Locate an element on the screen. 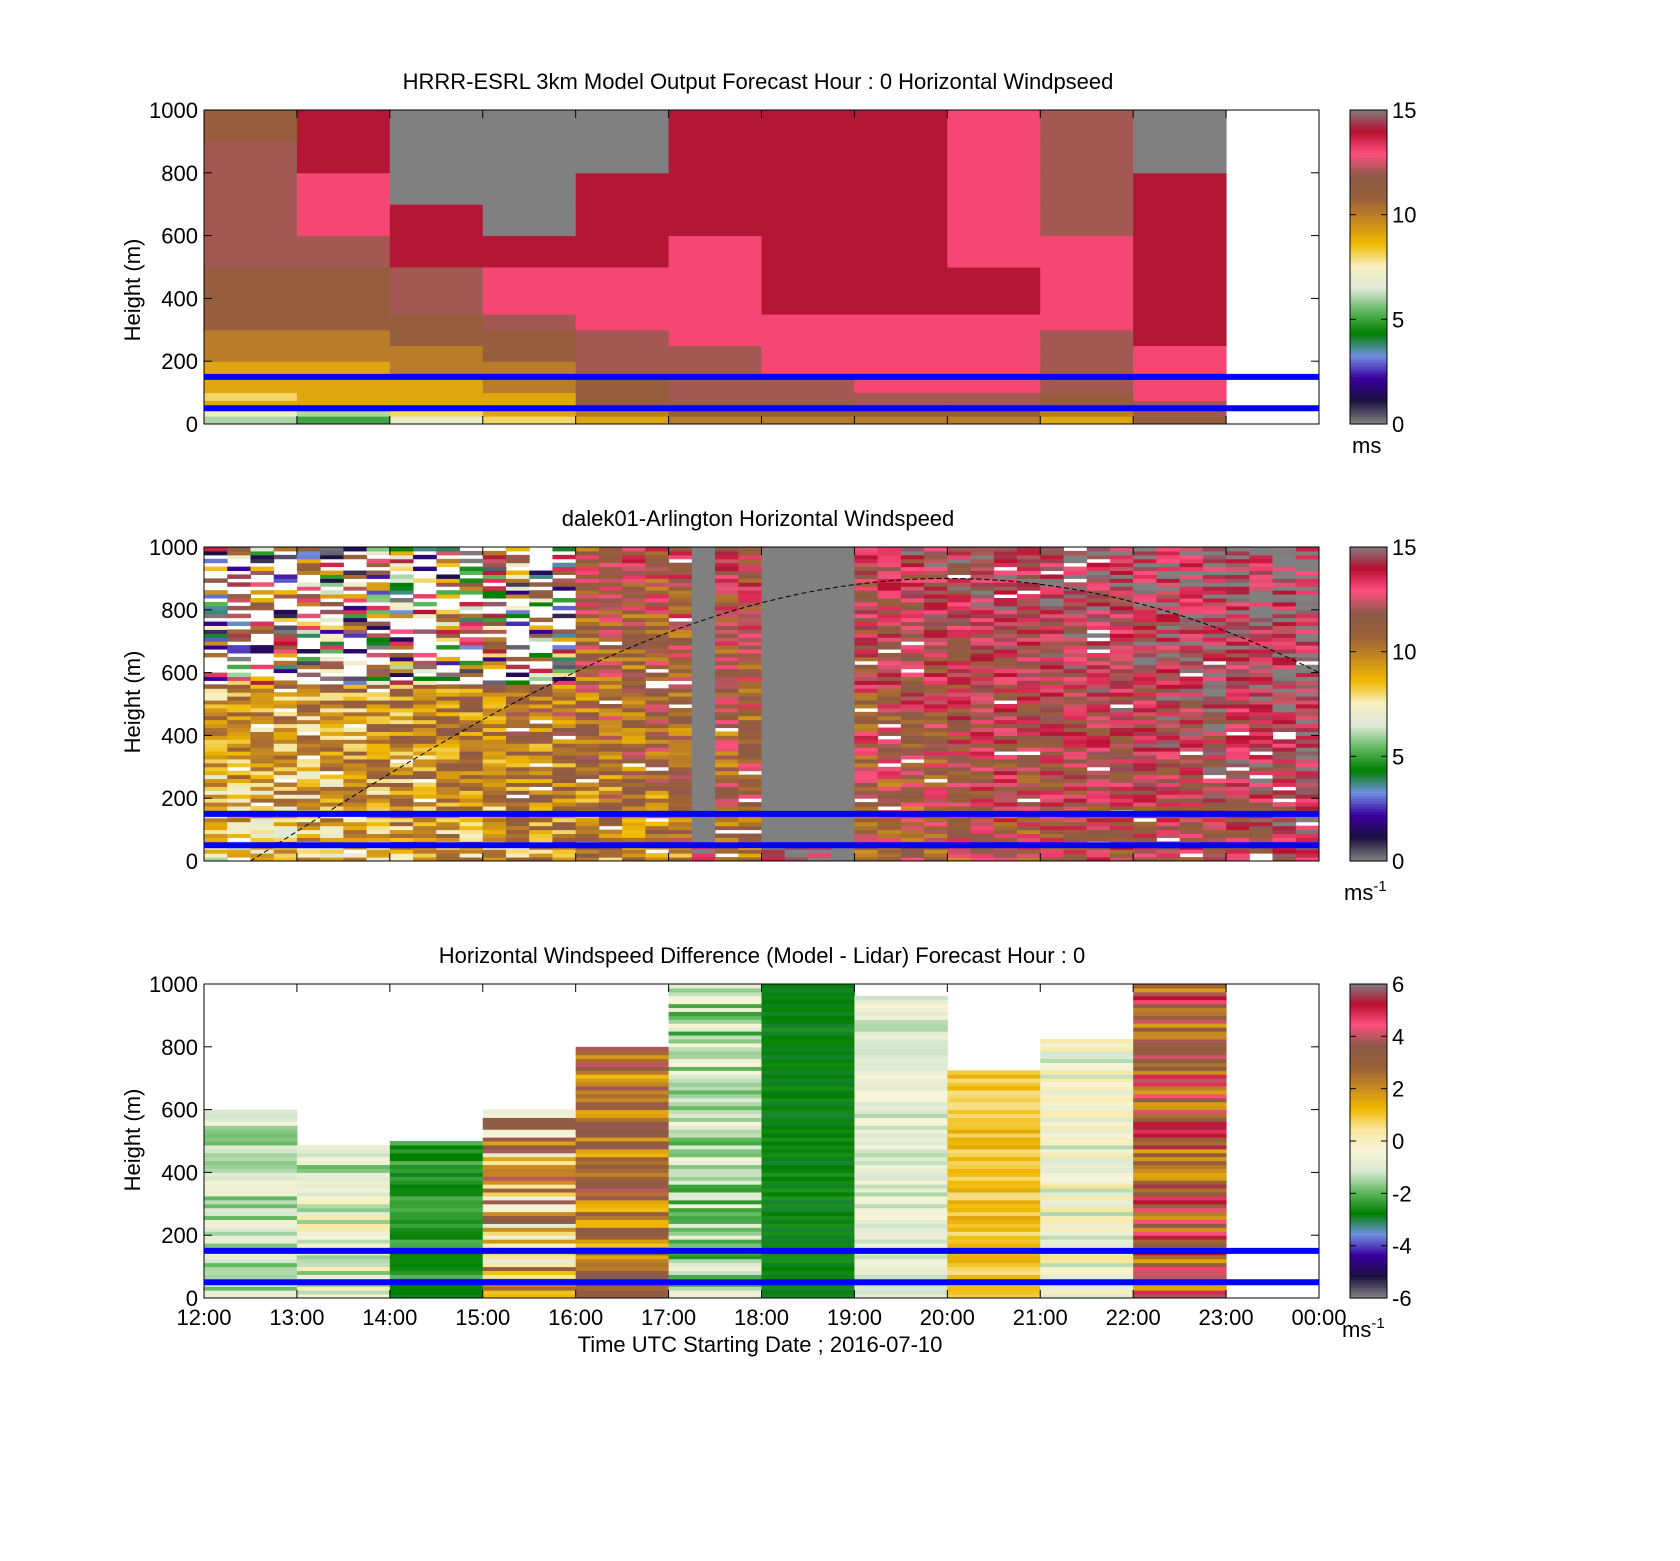 The width and height of the screenshot is (1680, 1561). panel-model-x-ticks is located at coordinates (761, 267).